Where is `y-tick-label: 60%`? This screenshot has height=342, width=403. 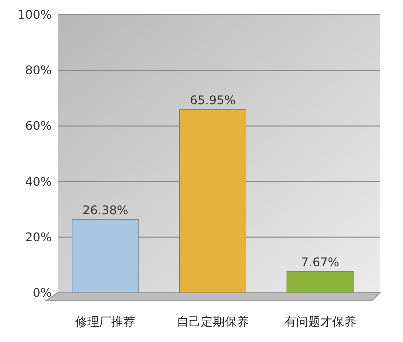 y-tick-label: 60% is located at coordinates (38, 126).